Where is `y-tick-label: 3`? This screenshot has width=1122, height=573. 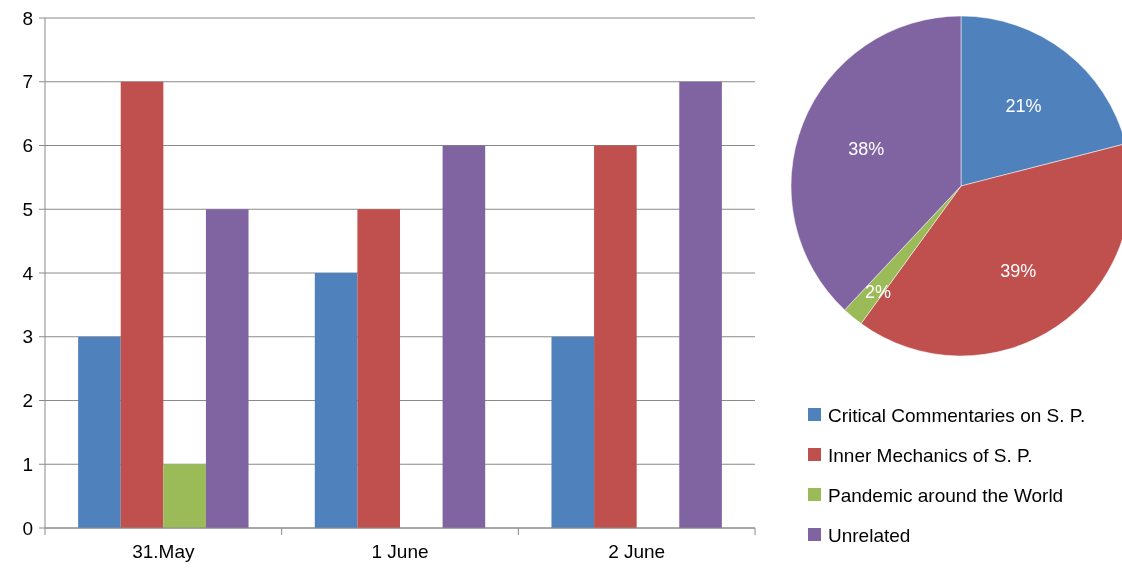 y-tick-label: 3 is located at coordinates (27, 337).